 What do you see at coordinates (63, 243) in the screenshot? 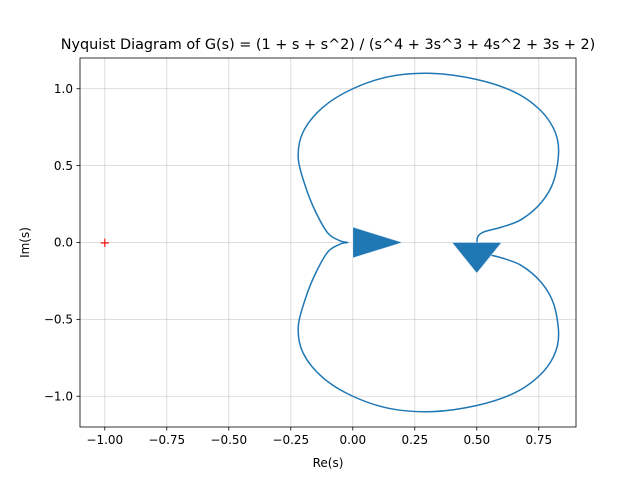
I see `y-tick-label: 0.0` at bounding box center [63, 243].